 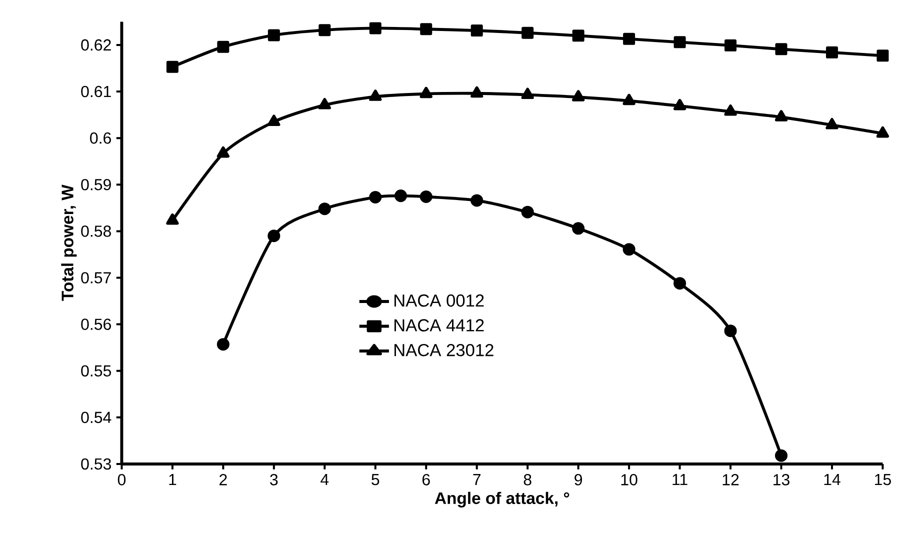 What do you see at coordinates (274, 480) in the screenshot?
I see `x-tick-label: 3` at bounding box center [274, 480].